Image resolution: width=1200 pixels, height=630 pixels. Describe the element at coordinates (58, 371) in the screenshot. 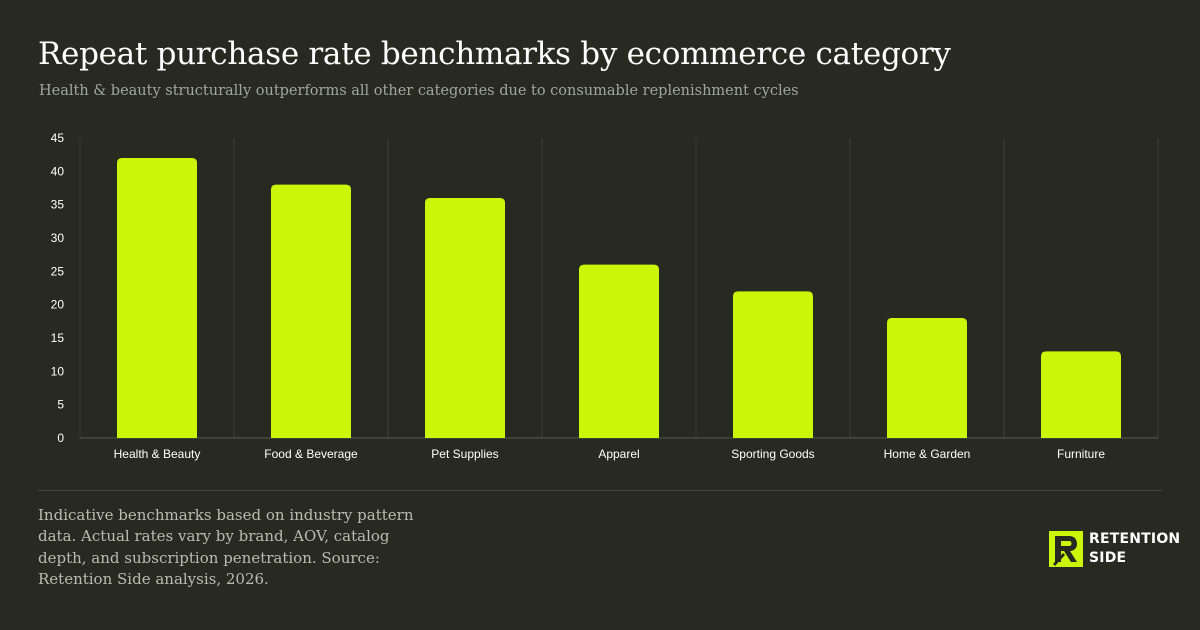

I see `y-tick-label: 10` at that location.